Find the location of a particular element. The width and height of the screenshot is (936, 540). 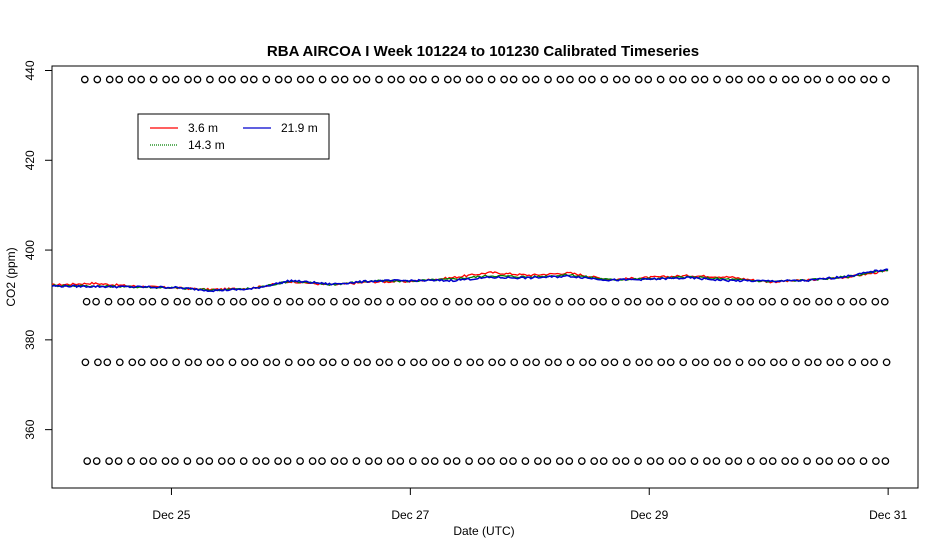

x-axis: Dec 25 Dec 27 Dec 29 Dec 31 is located at coordinates (529, 505).